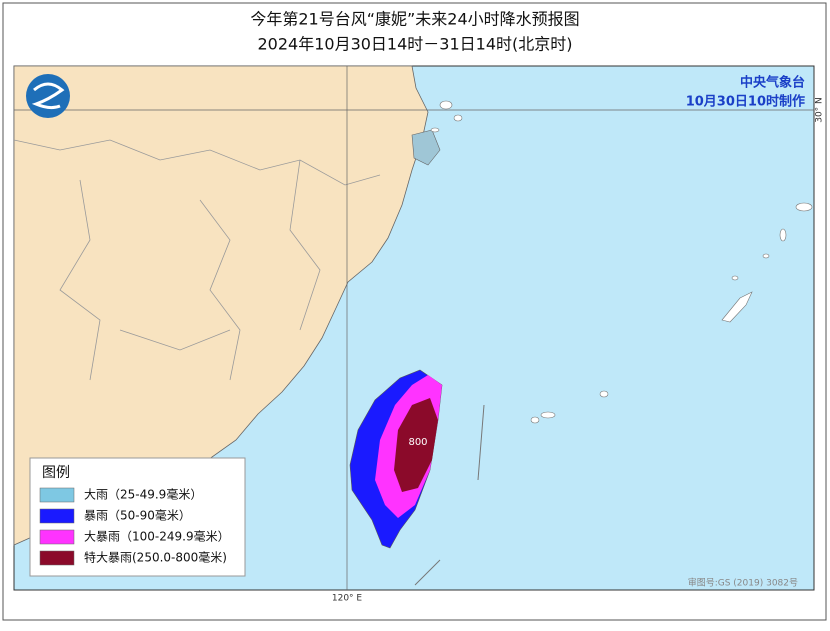 Image resolution: width=830 pixels, height=631 pixels. Describe the element at coordinates (157, 536) in the screenshot. I see `legend-label: 大暴雨（100-249.9毫米）` at that location.